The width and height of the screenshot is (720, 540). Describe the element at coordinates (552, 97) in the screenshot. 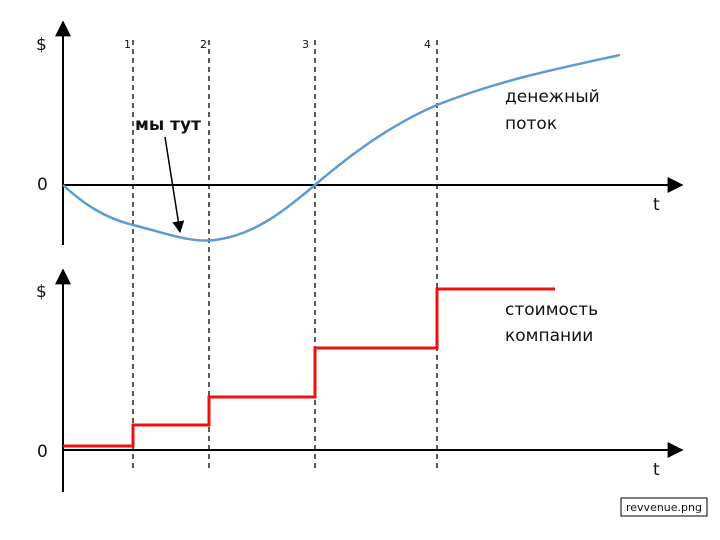

I see `curve-label: денежный` at that location.